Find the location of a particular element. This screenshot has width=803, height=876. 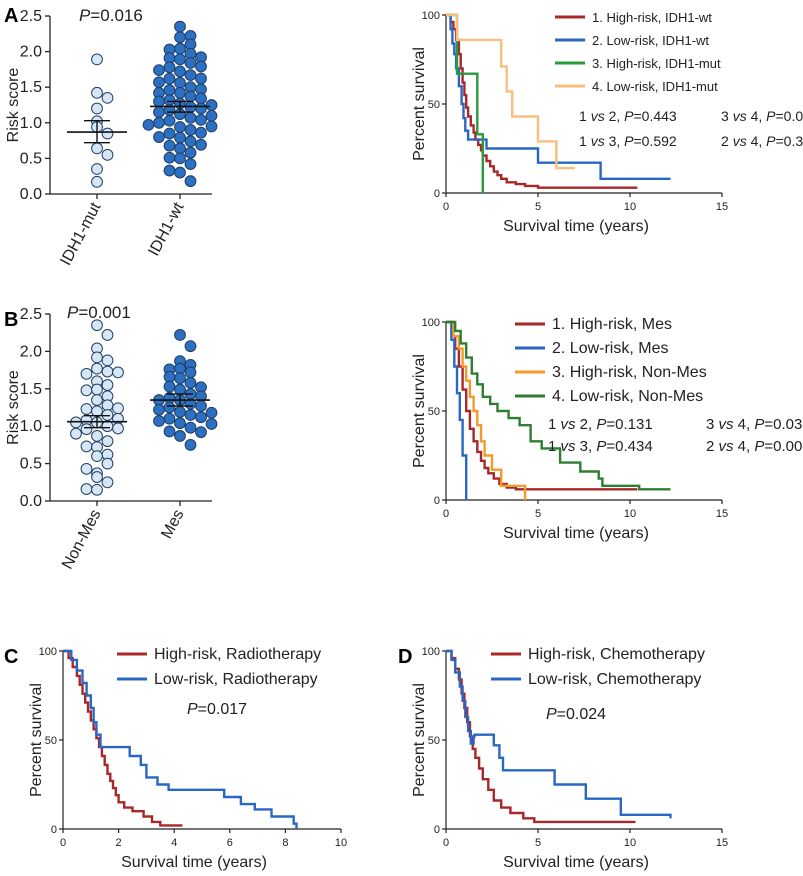

pairwise-p-value: 2 vs 4, P=0.004 is located at coordinates (754, 446).